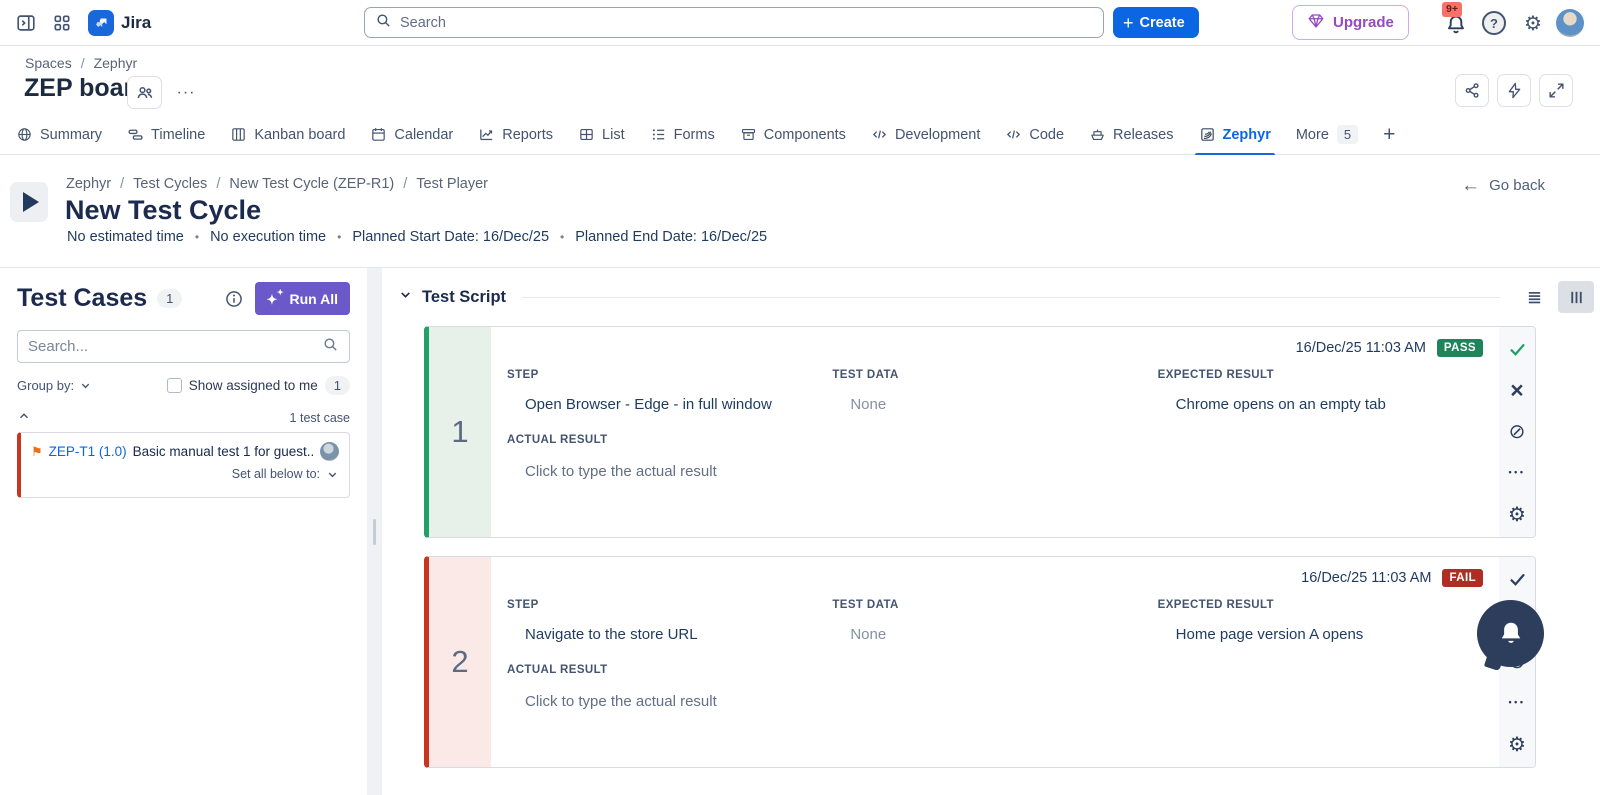 The image size is (1600, 795). Describe the element at coordinates (89, 184) in the screenshot. I see `breadcrumb-zephyr: Zephyr` at that location.